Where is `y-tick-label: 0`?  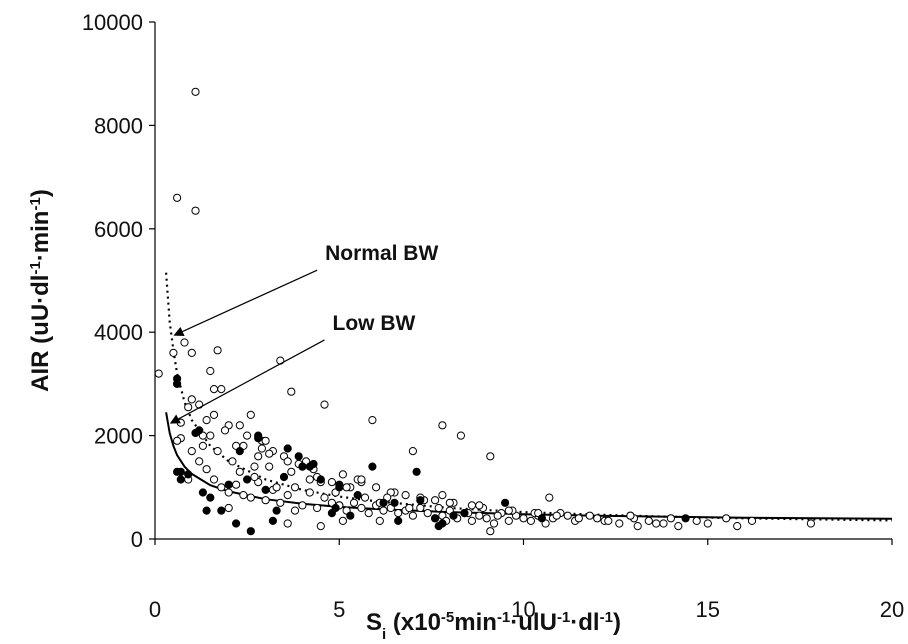
y-tick-label: 0 is located at coordinates (137, 539).